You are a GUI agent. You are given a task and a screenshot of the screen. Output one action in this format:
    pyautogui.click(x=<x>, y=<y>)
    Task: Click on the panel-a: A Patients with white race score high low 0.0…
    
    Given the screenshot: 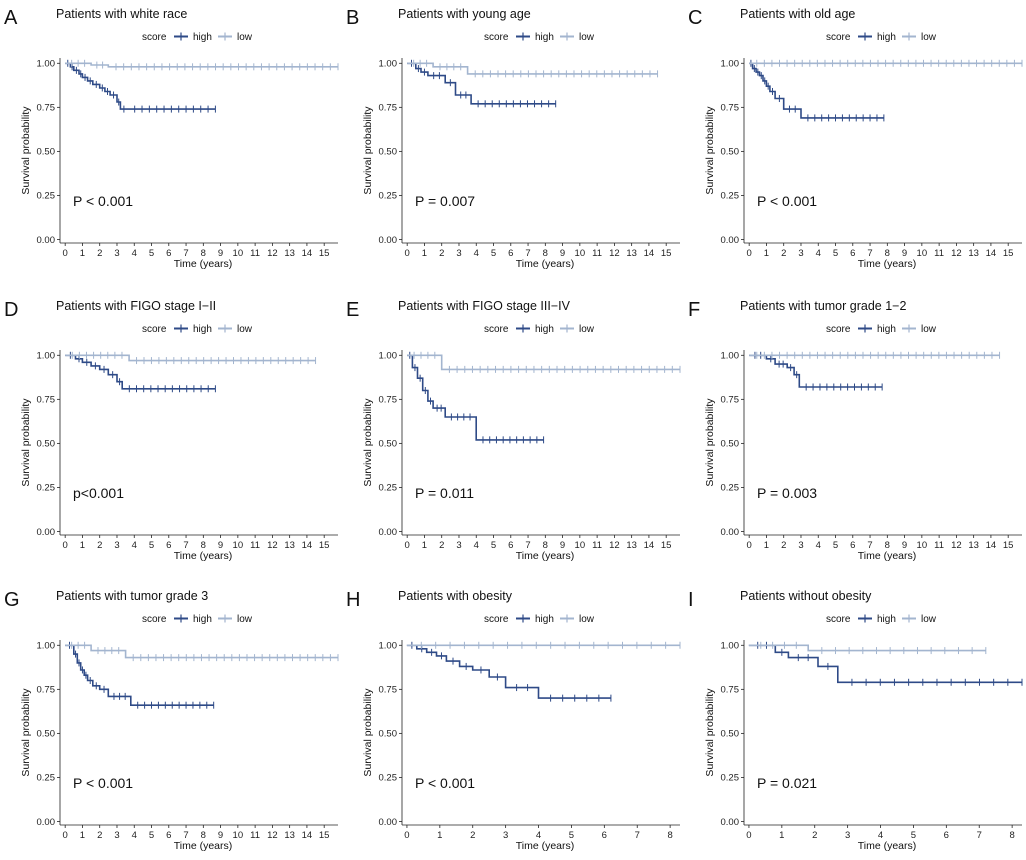 What is the action you would take?
    pyautogui.click(x=171, y=138)
    